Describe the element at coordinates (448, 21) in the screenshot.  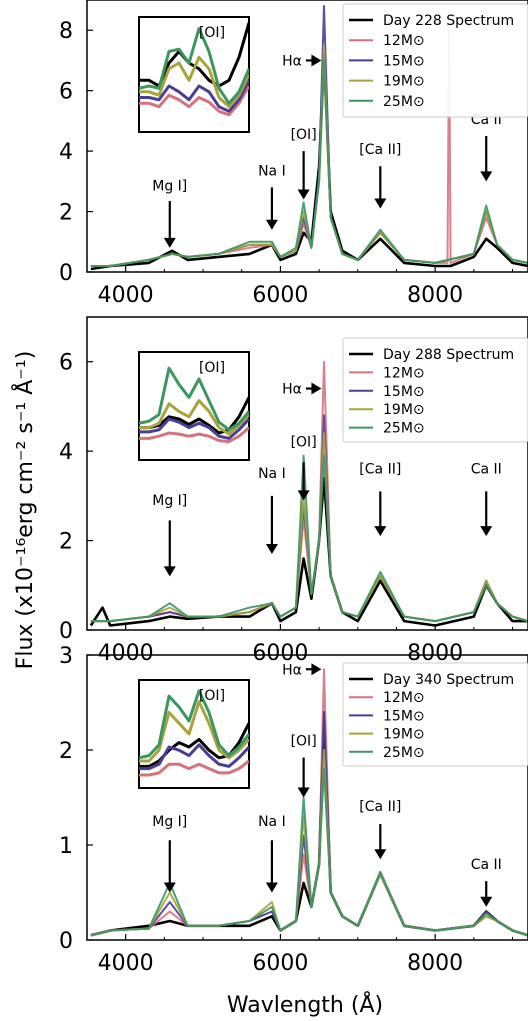
I see `legend-entry: Day 228 Spectrum` at that location.